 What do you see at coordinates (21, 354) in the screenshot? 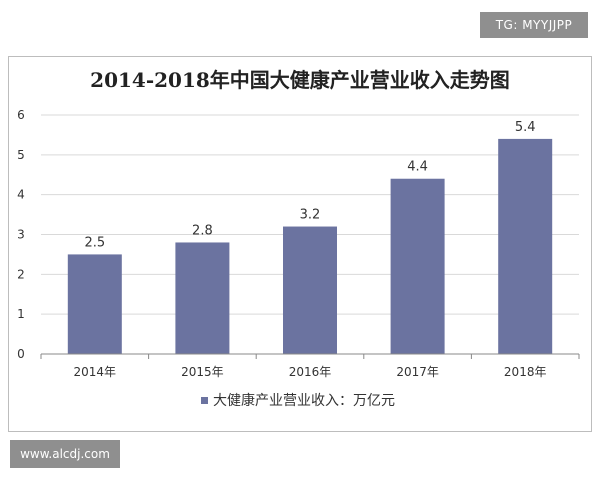
I see `y-tick-label: 0` at bounding box center [21, 354].